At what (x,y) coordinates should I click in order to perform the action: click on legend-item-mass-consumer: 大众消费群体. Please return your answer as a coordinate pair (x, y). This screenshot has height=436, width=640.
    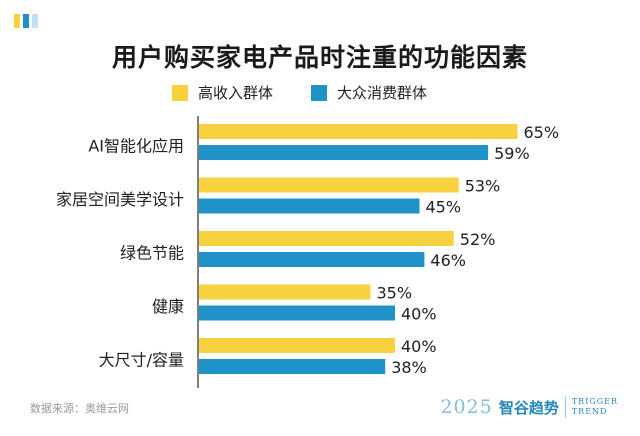
    Looking at the image, I should click on (369, 92).